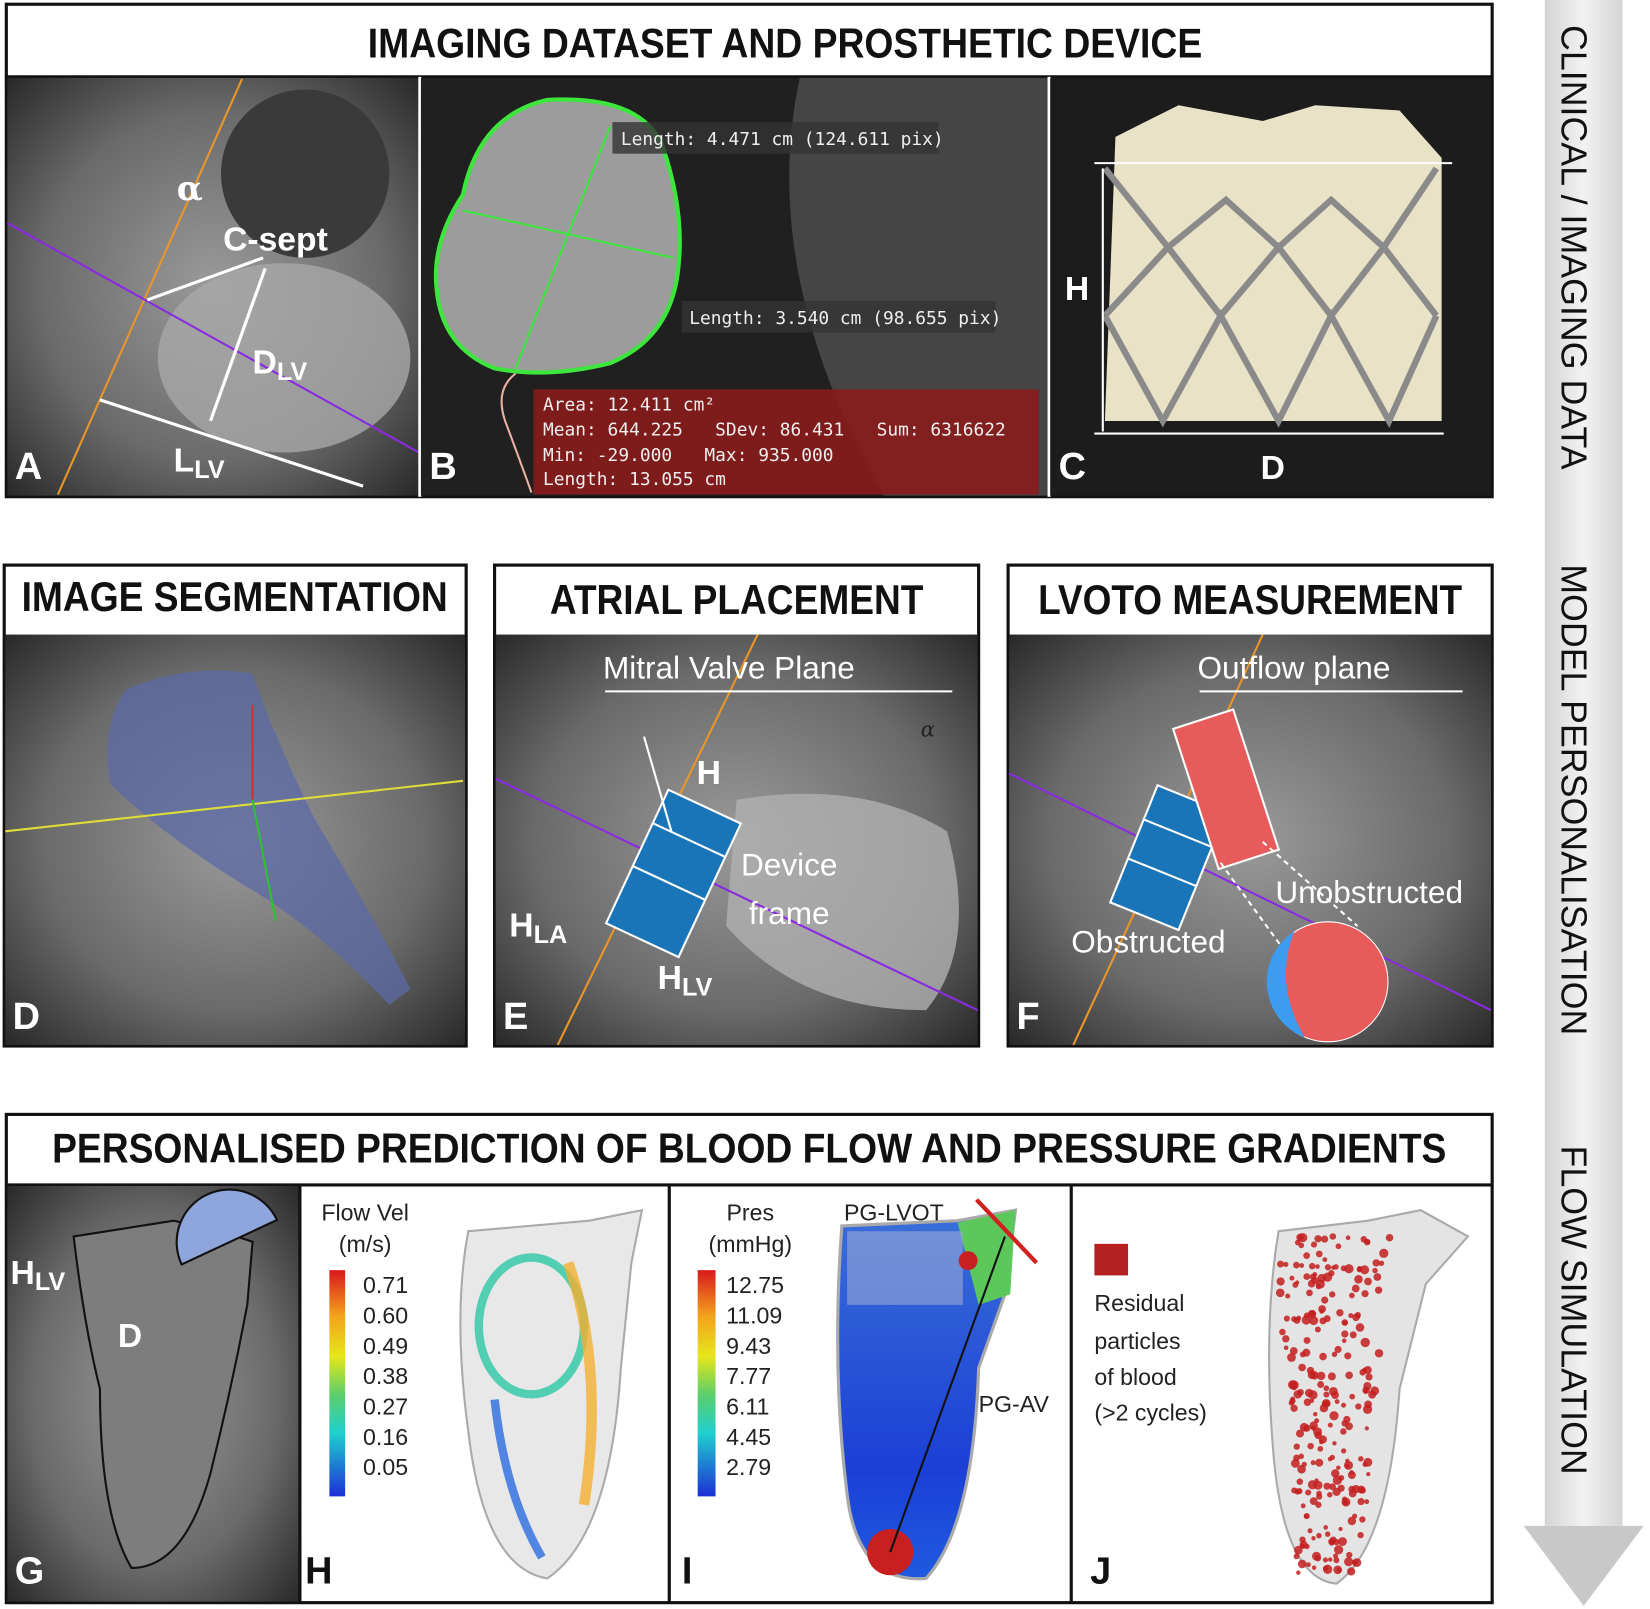  Describe the element at coordinates (748, 1376) in the screenshot. I see `colorbar-tick-label: 7.77` at that location.